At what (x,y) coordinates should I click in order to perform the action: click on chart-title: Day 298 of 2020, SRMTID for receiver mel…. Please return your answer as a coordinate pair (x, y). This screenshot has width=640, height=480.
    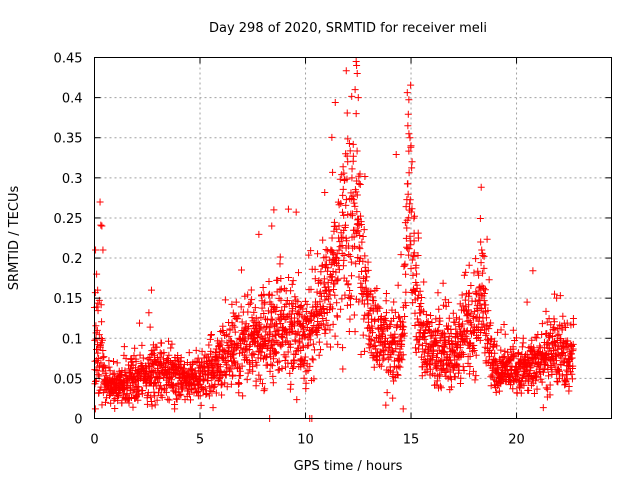
    Looking at the image, I should click on (348, 28).